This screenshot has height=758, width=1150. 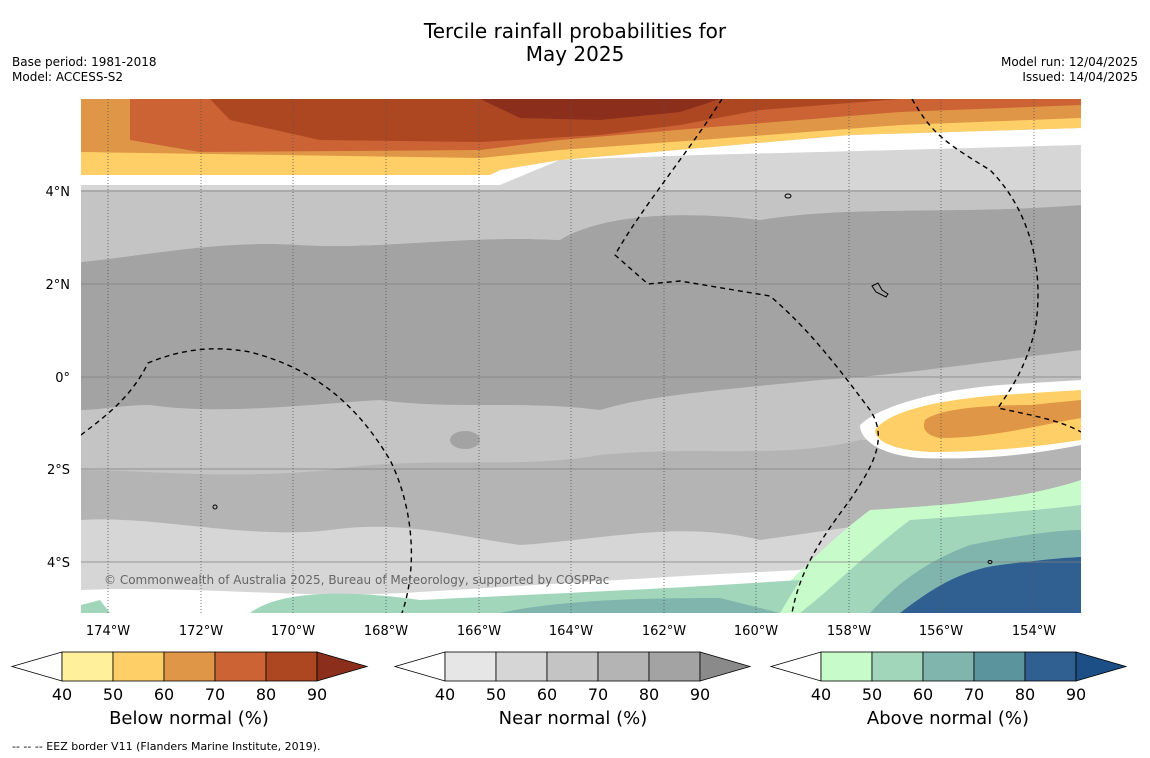 I want to click on issued-date: Issued: 14/04/2025, so click(x=1080, y=77).